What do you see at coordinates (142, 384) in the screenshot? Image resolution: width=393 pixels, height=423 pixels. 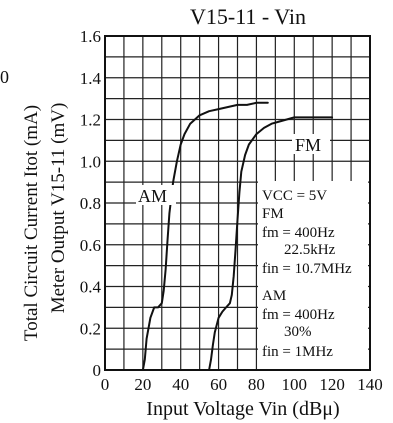 I see `x-tick-label: 20` at bounding box center [142, 384].